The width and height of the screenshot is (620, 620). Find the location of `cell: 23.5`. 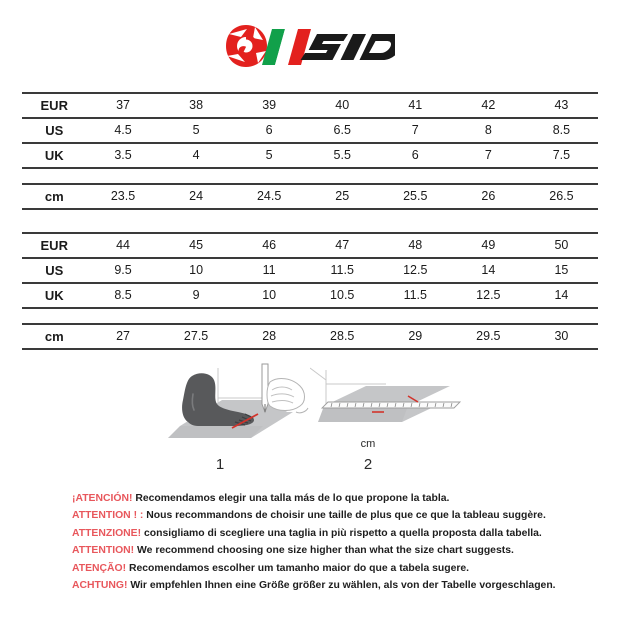

cell: 23.5 is located at coordinates (123, 196).